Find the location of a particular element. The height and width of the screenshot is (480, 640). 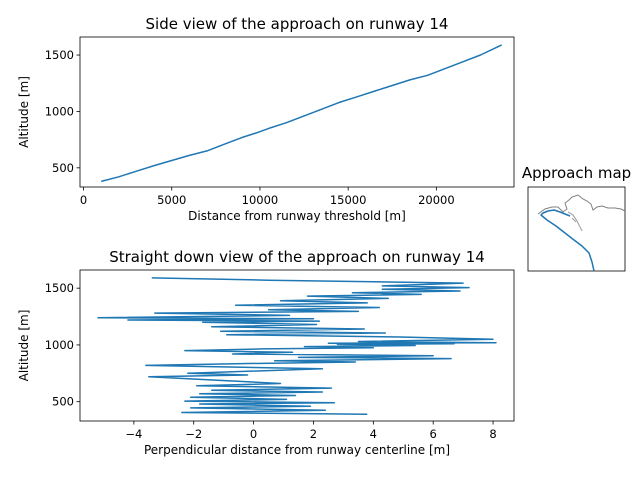

x-axis-label: Distance from runway threshold [m] is located at coordinates (297, 216).